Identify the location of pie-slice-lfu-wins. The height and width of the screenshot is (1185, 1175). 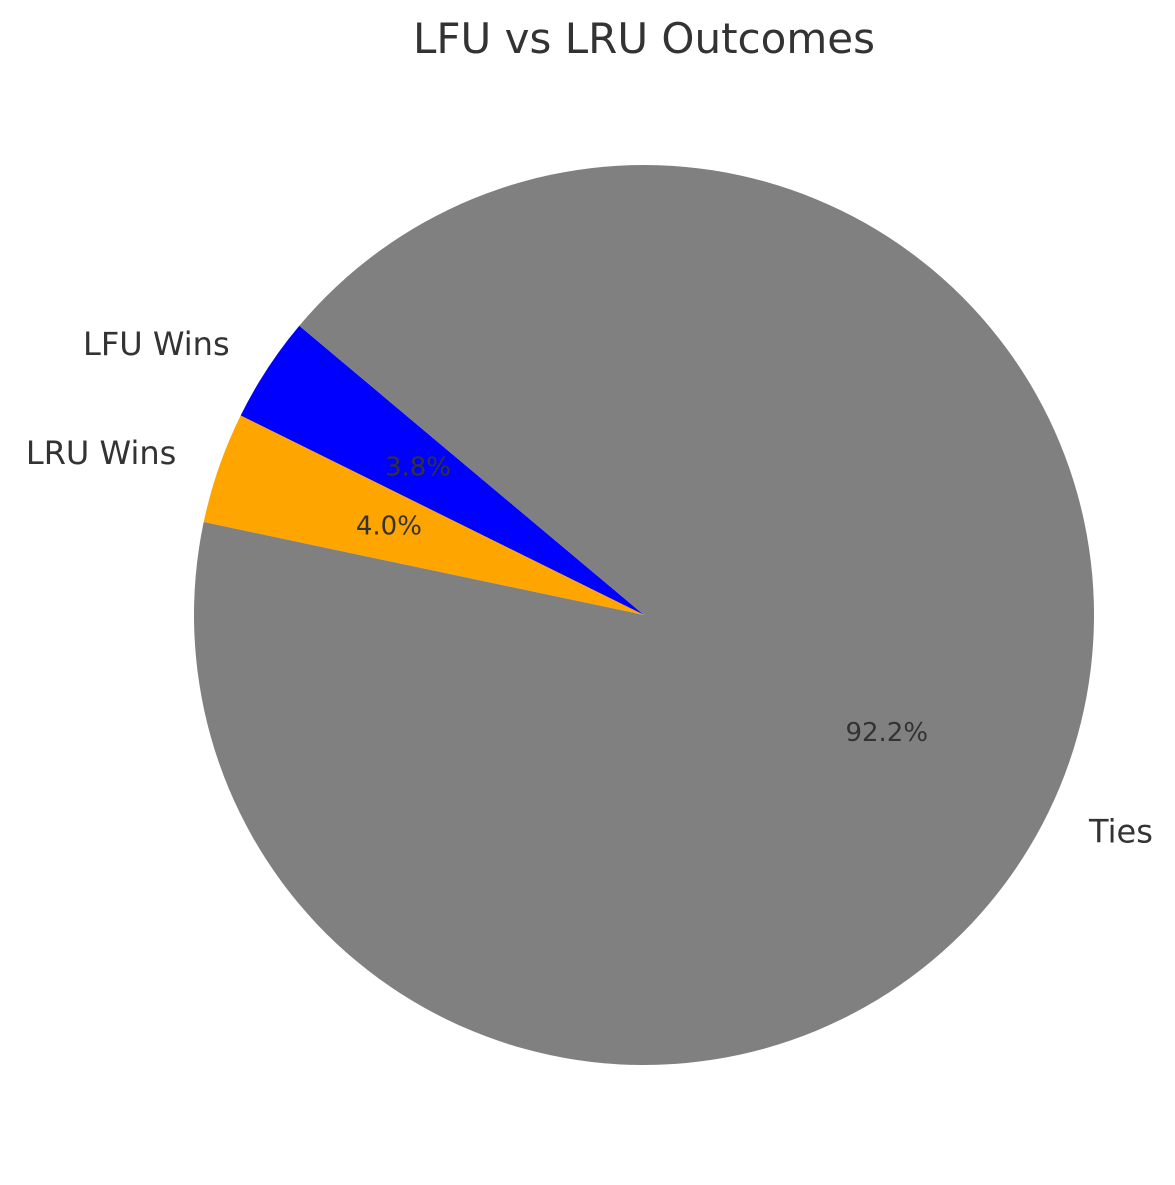
(442, 470).